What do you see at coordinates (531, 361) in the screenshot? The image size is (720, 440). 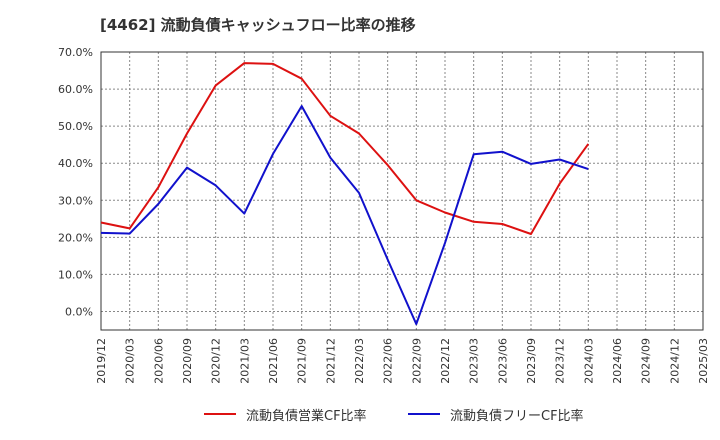 I see `x-tick-label: 2023/09` at bounding box center [531, 361].